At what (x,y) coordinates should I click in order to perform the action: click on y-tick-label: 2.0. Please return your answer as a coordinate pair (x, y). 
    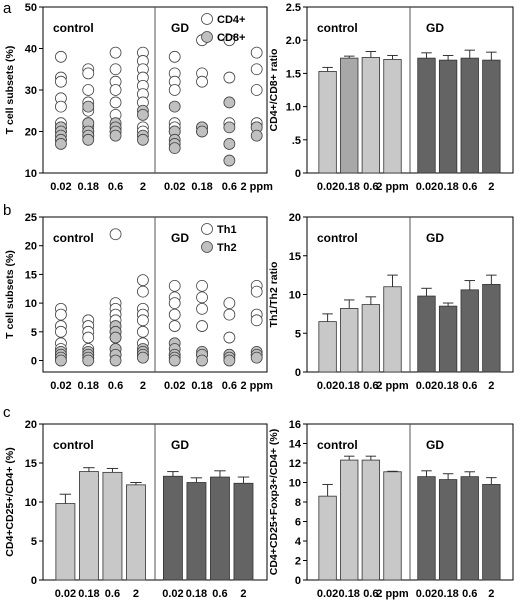
    Looking at the image, I should click on (293, 41).